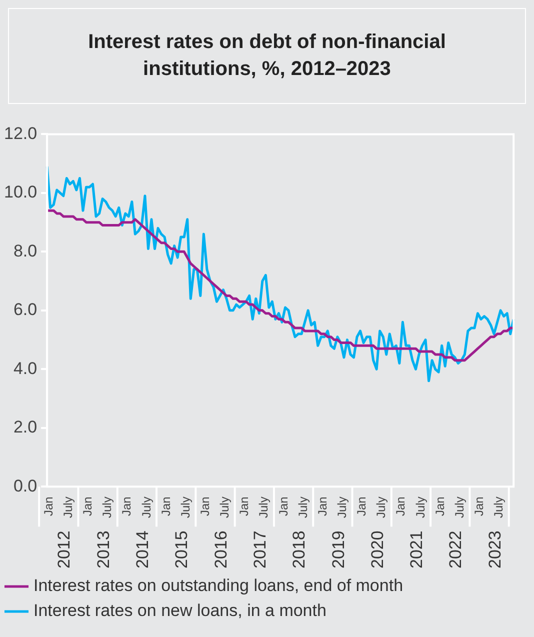 This screenshot has width=534, height=637. What do you see at coordinates (494, 549) in the screenshot?
I see `text: 2023` at bounding box center [494, 549].